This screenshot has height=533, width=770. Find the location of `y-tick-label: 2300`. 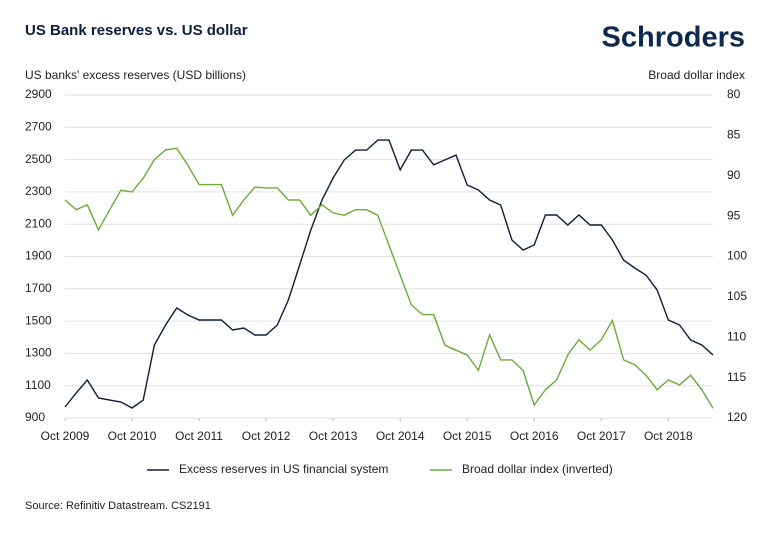

y-tick-label: 2300 is located at coordinates (38, 191).